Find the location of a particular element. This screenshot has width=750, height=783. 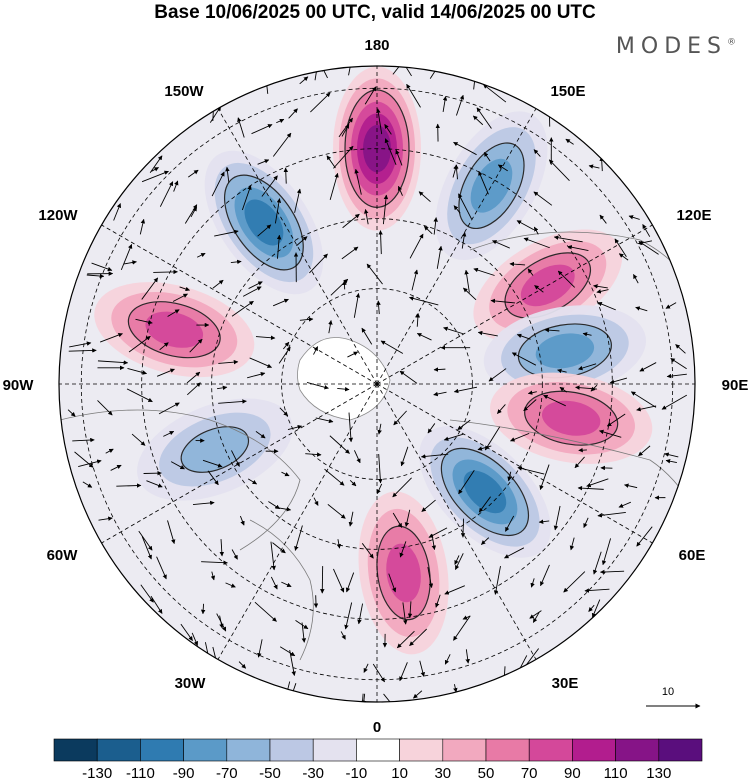

colorbar-label: -10 is located at coordinates (357, 773).